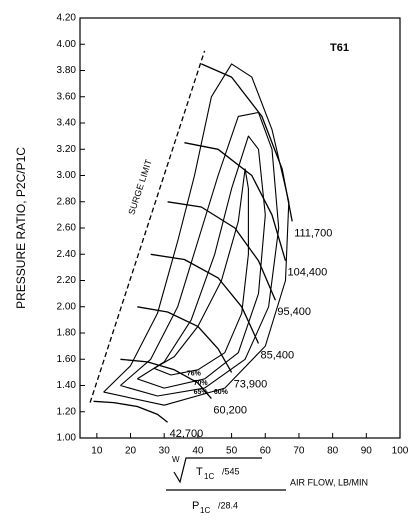  What do you see at coordinates (294, 312) in the screenshot?
I see `speed-label: 95,400` at bounding box center [294, 312].